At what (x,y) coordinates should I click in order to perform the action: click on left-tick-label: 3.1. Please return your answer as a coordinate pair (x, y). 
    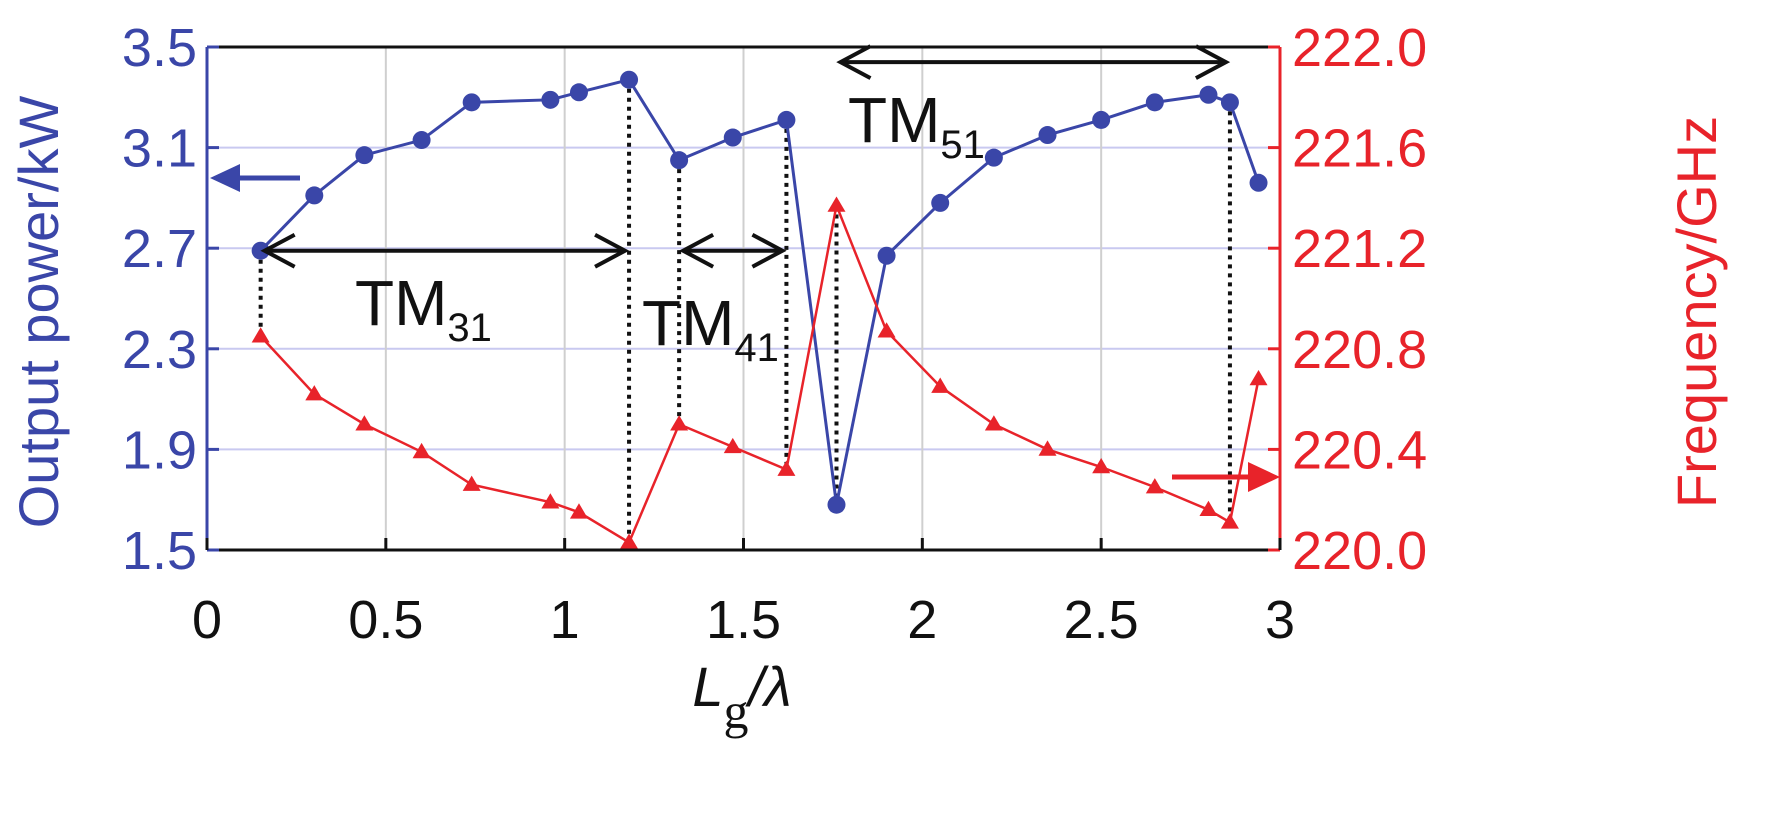
    Looking at the image, I should click on (159, 149).